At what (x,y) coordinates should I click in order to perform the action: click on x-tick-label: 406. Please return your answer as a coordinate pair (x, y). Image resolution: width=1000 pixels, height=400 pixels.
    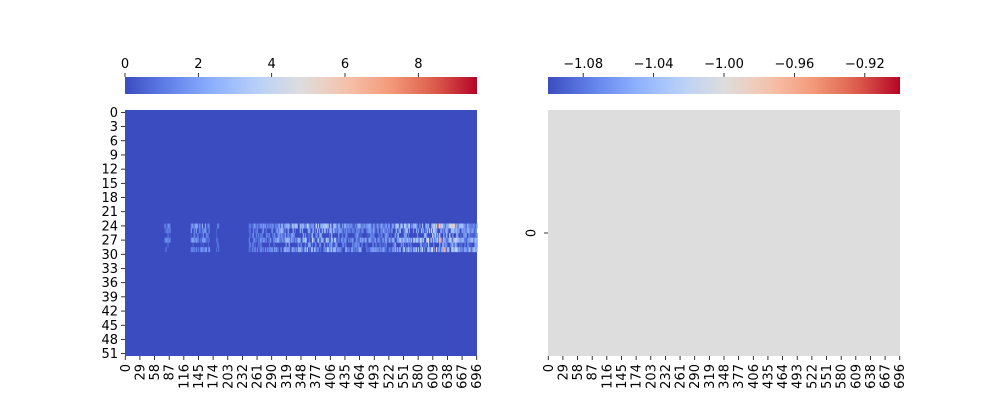
    Looking at the image, I should click on (754, 376).